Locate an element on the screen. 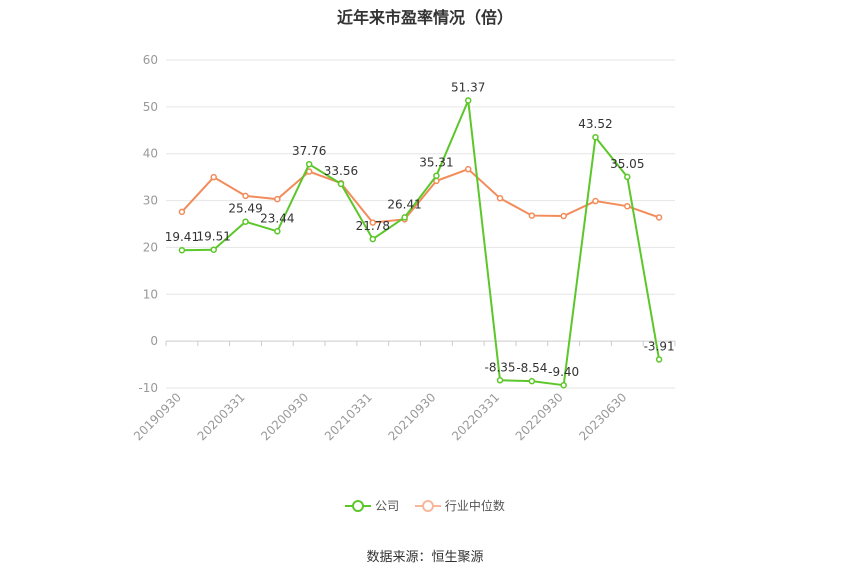  legend-item-company: 公司 is located at coordinates (372, 505).